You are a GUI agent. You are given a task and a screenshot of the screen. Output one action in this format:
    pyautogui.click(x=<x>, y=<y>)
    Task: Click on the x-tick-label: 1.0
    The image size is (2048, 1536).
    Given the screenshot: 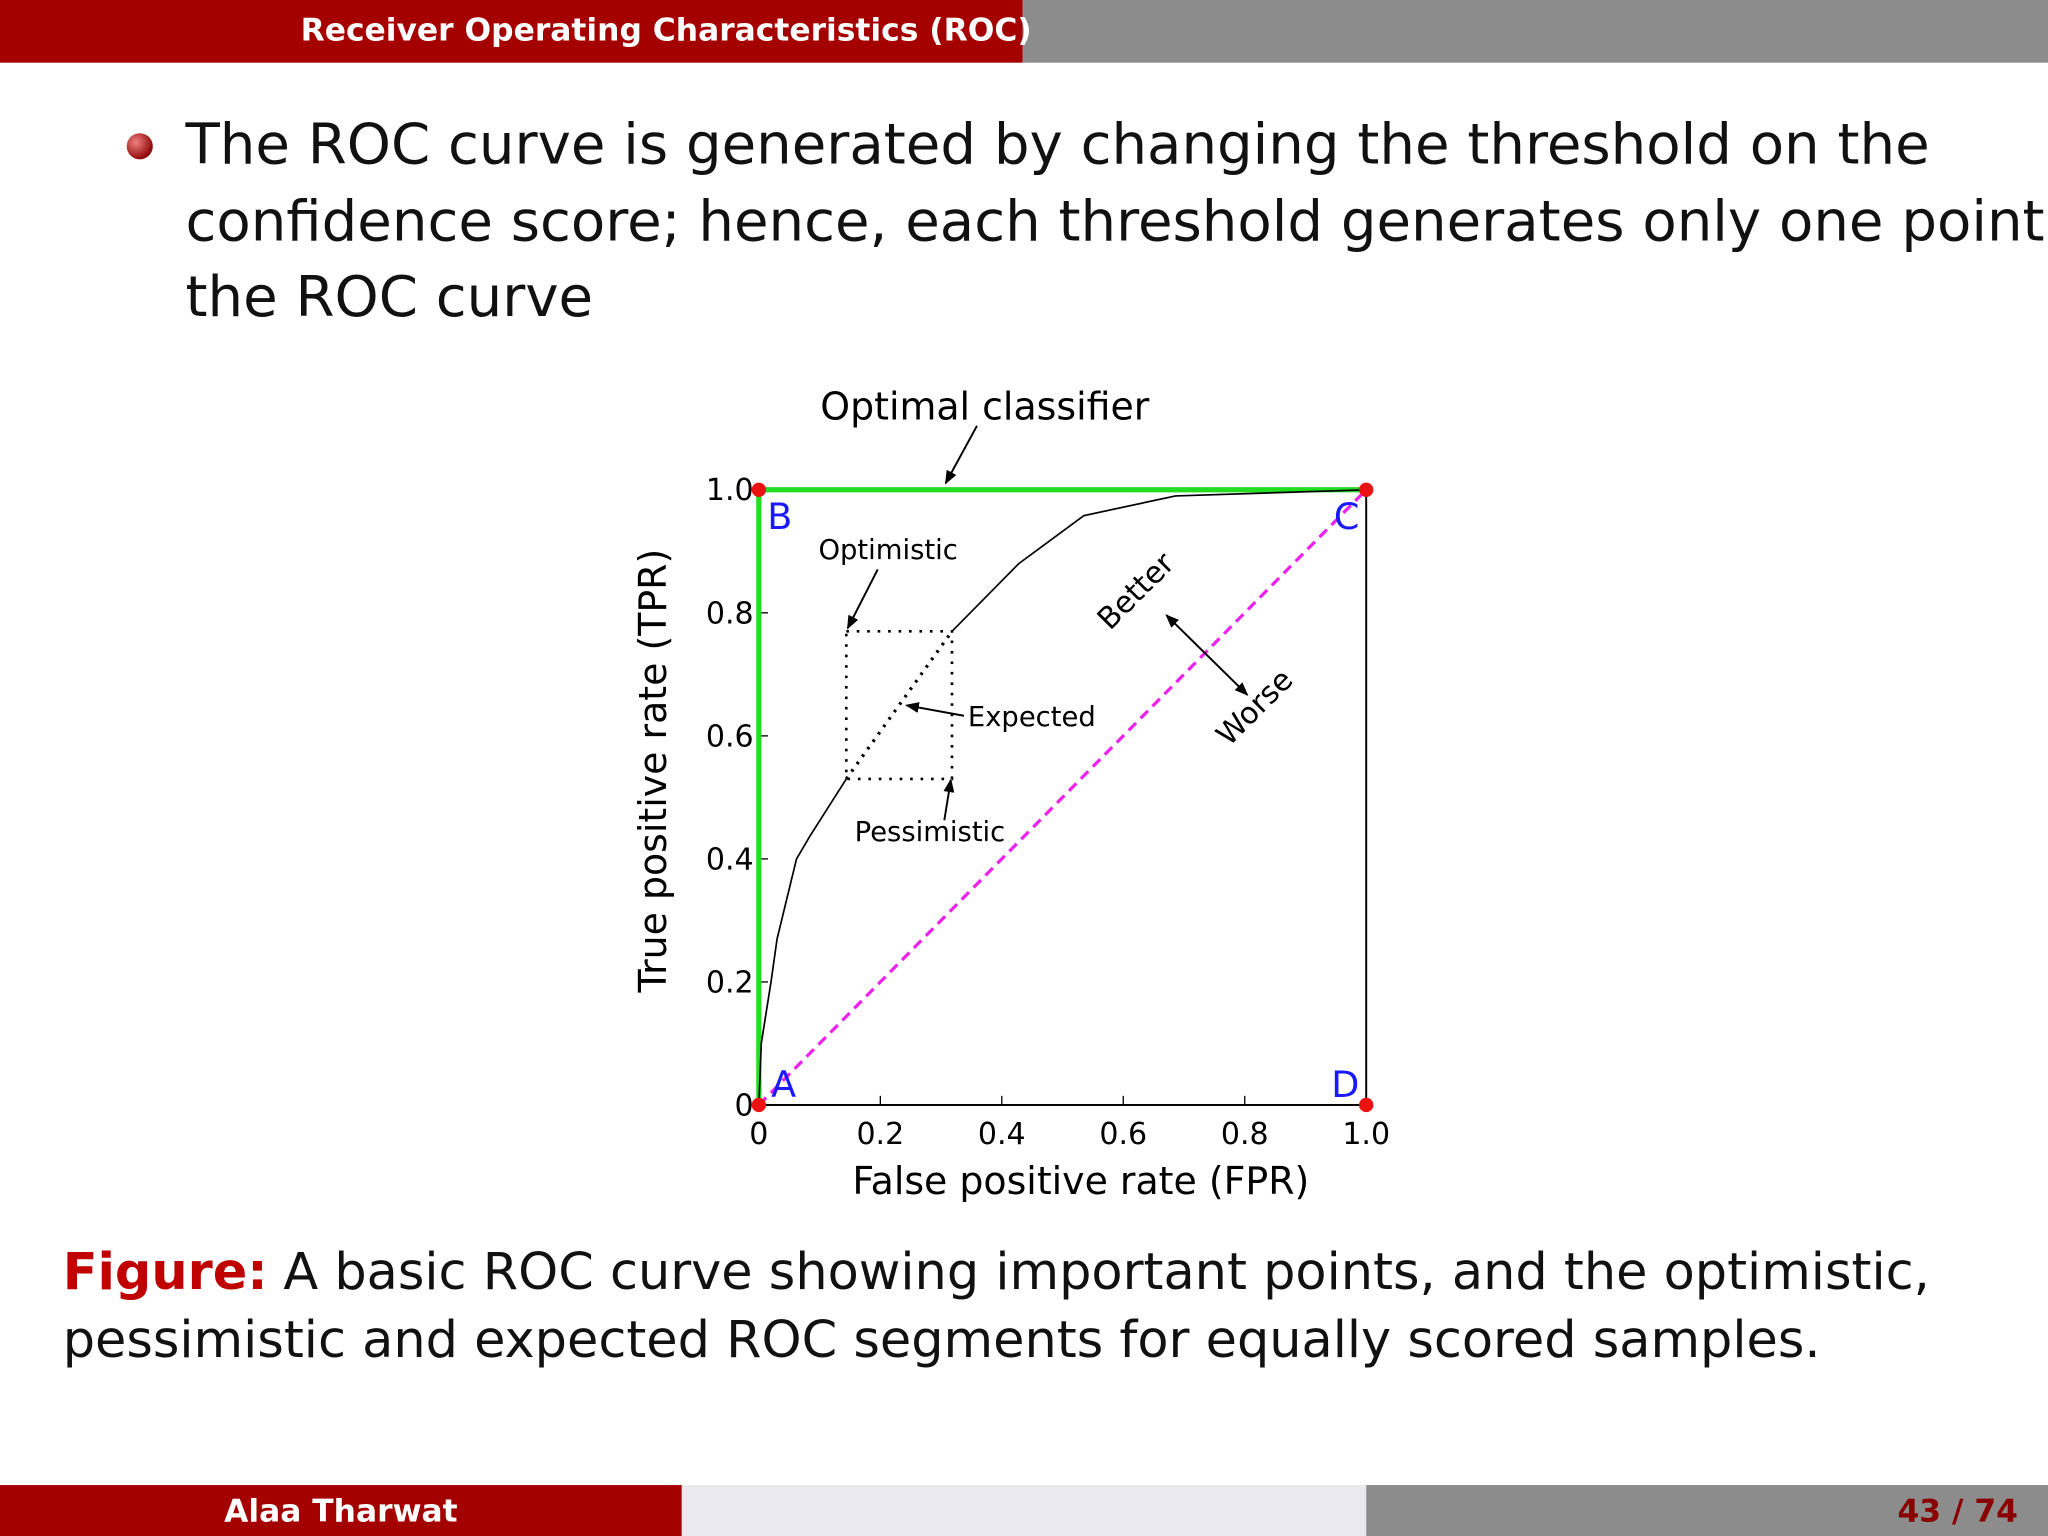 What is the action you would take?
    pyautogui.click(x=1366, y=1134)
    